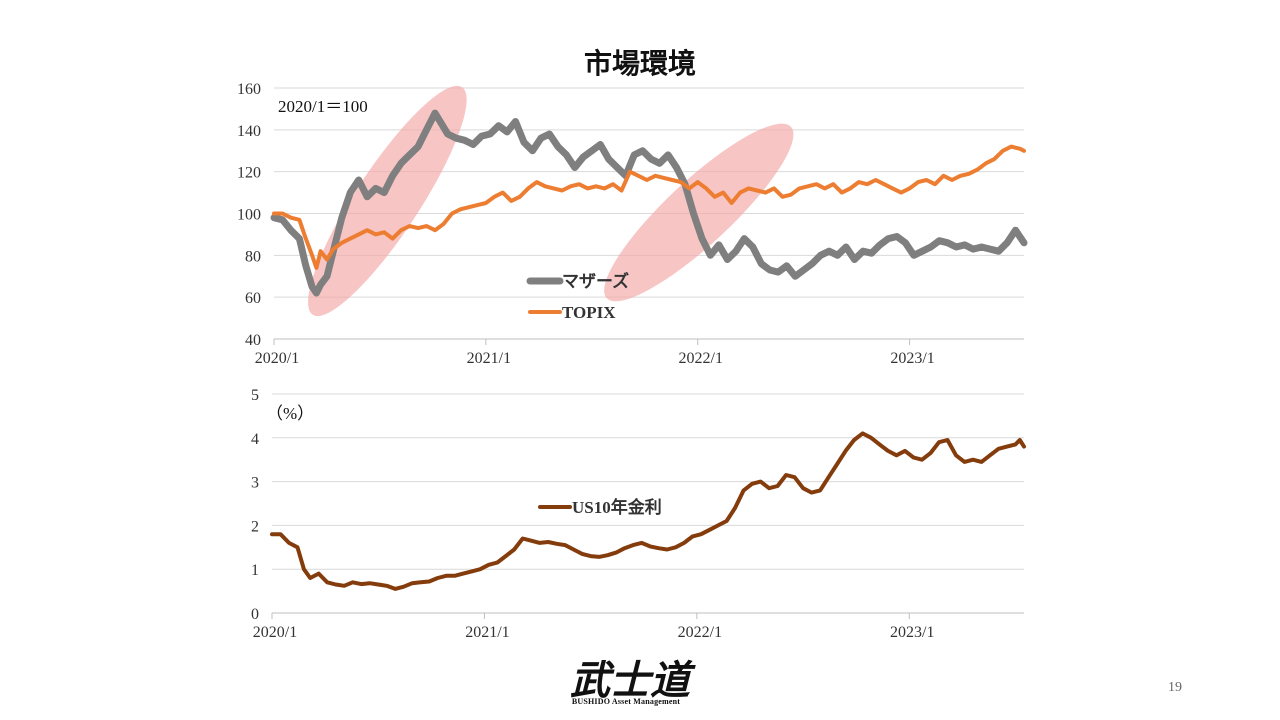 This screenshot has width=1280, height=720. Describe the element at coordinates (323, 106) in the screenshot. I see `chart-annotation: 2020/1＝100` at that location.